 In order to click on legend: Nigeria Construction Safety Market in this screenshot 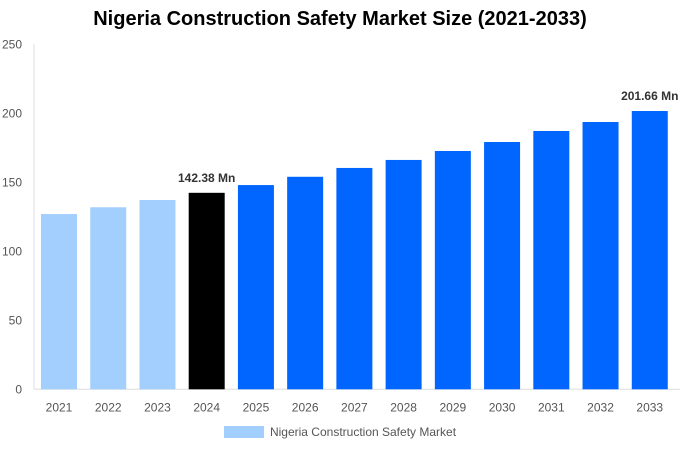, I will do `click(340, 432)`.